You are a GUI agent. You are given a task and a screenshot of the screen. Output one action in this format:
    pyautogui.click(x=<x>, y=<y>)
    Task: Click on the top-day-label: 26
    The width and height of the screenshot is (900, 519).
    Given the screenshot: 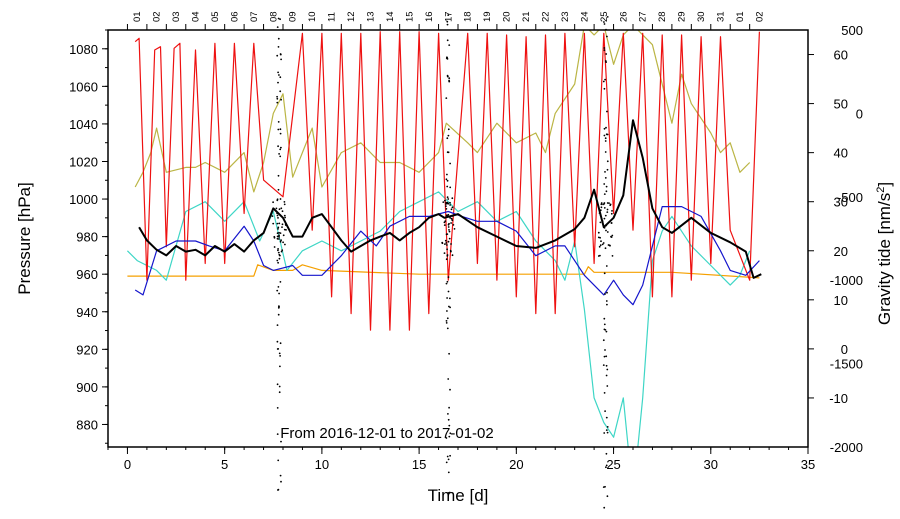 What is the action you would take?
    pyautogui.click(x=623, y=16)
    